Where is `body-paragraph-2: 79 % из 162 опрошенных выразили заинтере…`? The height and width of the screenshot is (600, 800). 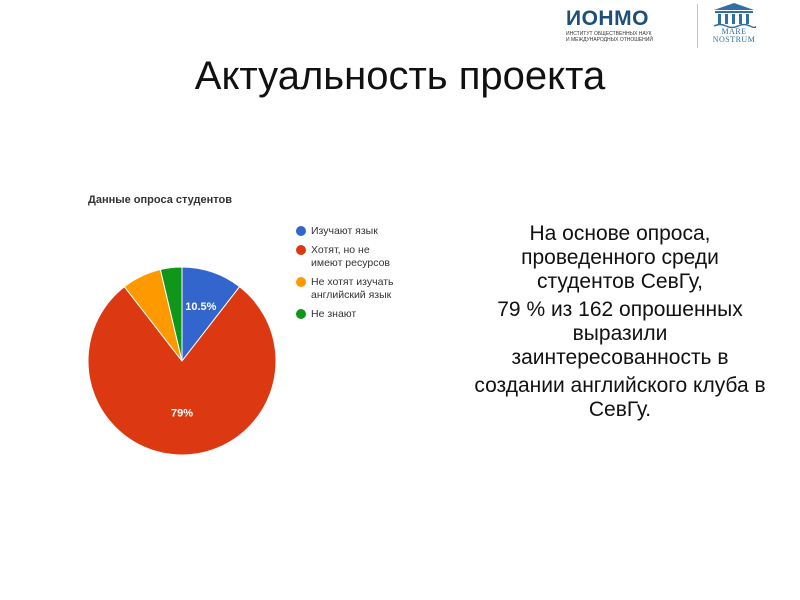
body-paragraph-2: 79 % из 162 опрошенных выразили заинтере… is located at coordinates (620, 333).